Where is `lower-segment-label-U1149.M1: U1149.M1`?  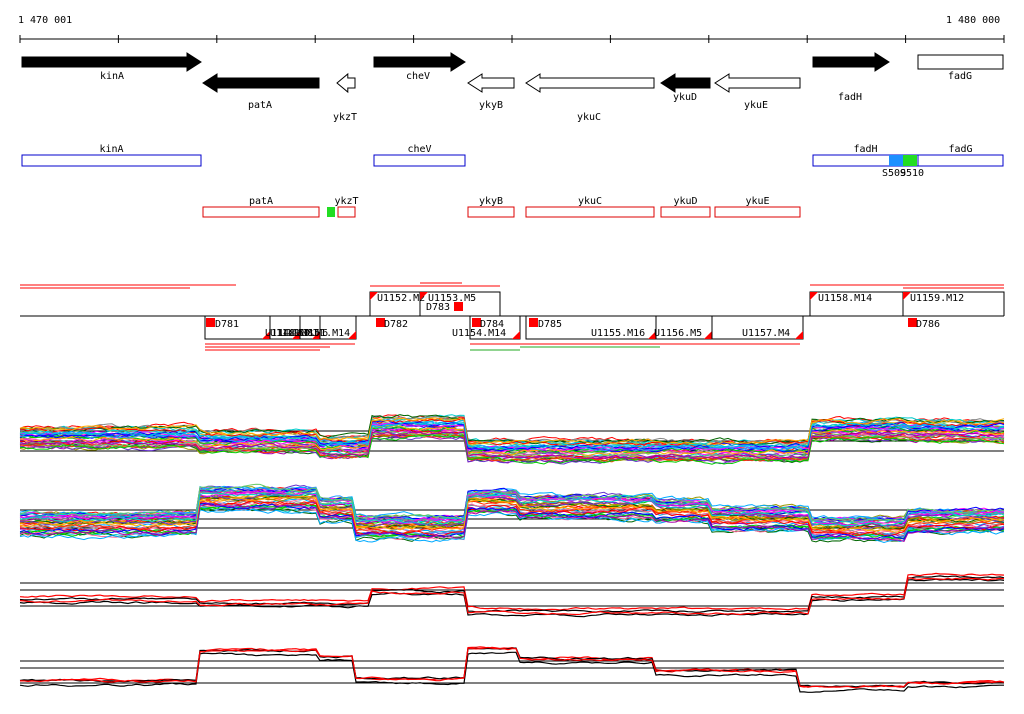
lower-segment-label-U1149.M1: U1149.M1 is located at coordinates (294, 333).